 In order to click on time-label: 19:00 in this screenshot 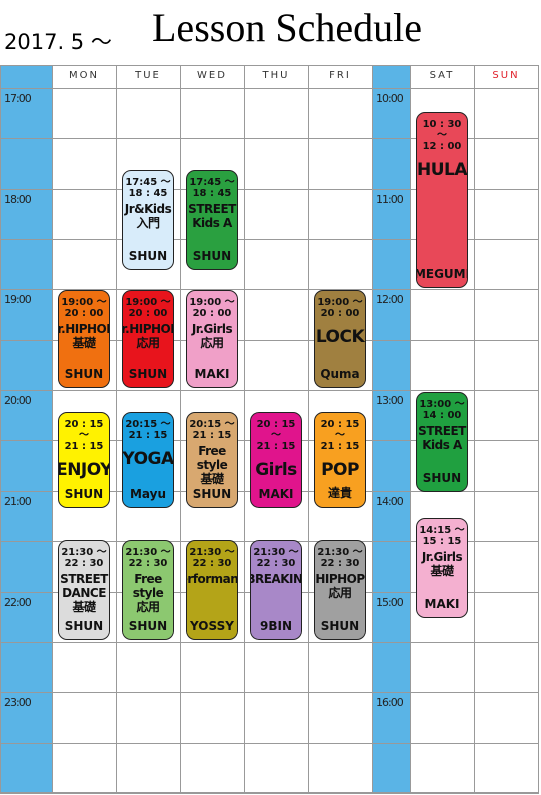, I will do `click(18, 300)`.